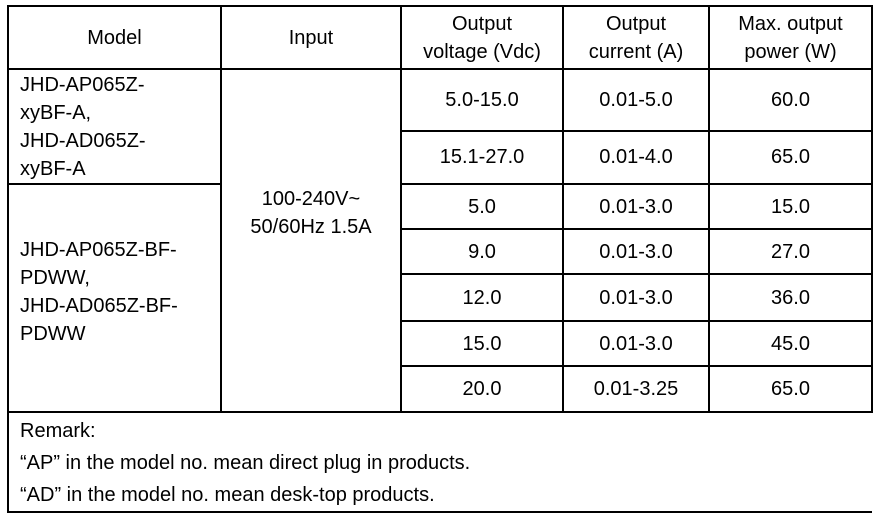 The height and width of the screenshot is (513, 875). Describe the element at coordinates (790, 343) in the screenshot. I see `power-cell: 45.0` at that location.